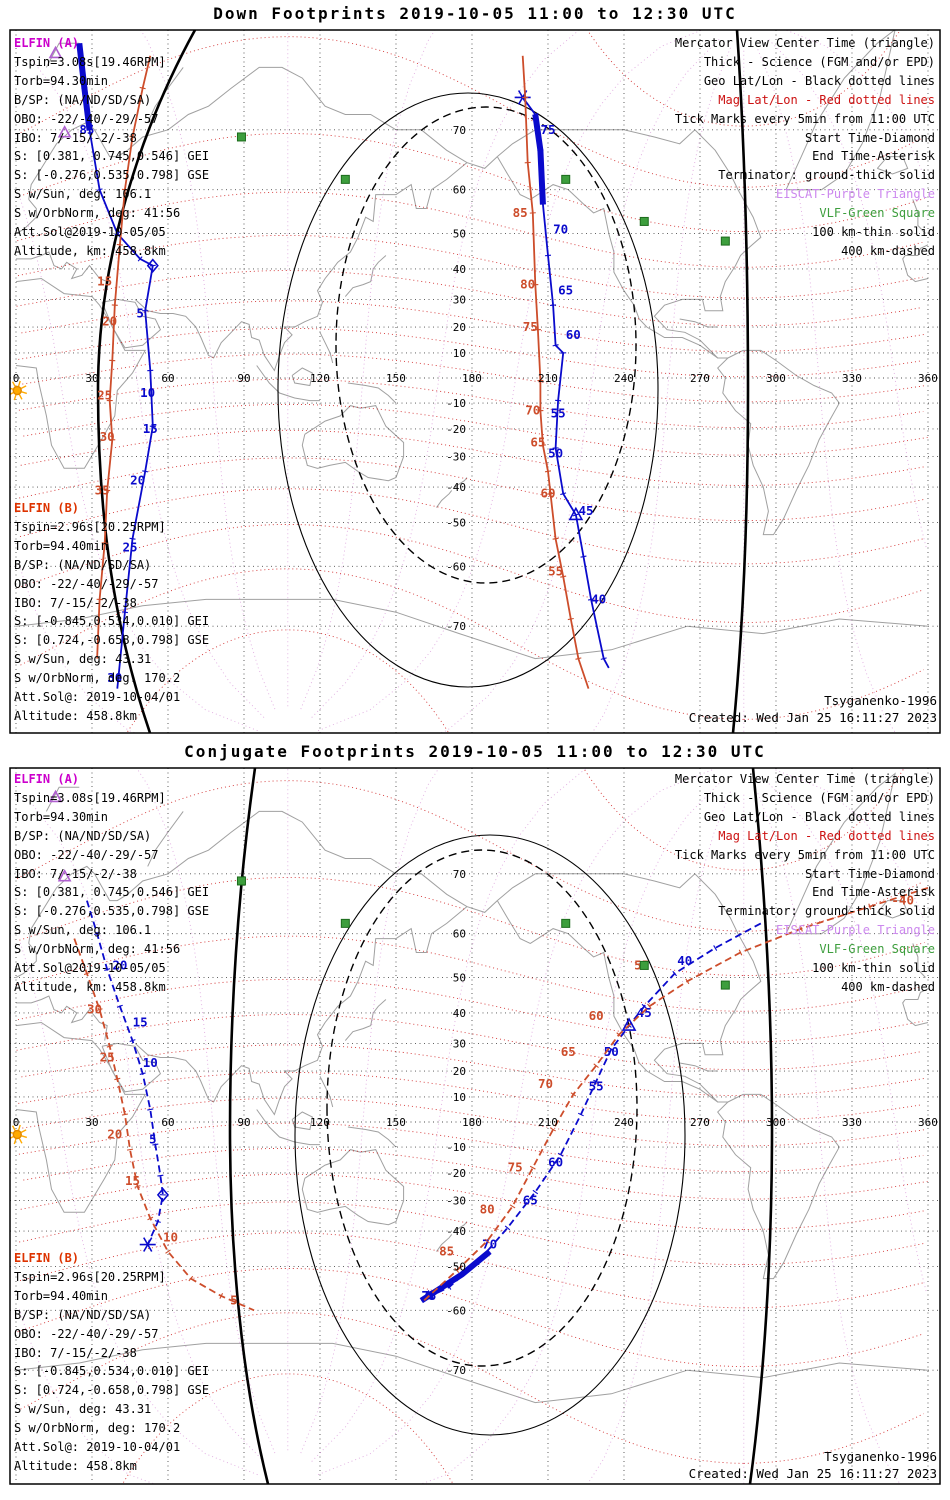 This screenshot has height=1500, width=950. Describe the element at coordinates (761, 1126) in the screenshot. I see `terminator-ground` at that location.